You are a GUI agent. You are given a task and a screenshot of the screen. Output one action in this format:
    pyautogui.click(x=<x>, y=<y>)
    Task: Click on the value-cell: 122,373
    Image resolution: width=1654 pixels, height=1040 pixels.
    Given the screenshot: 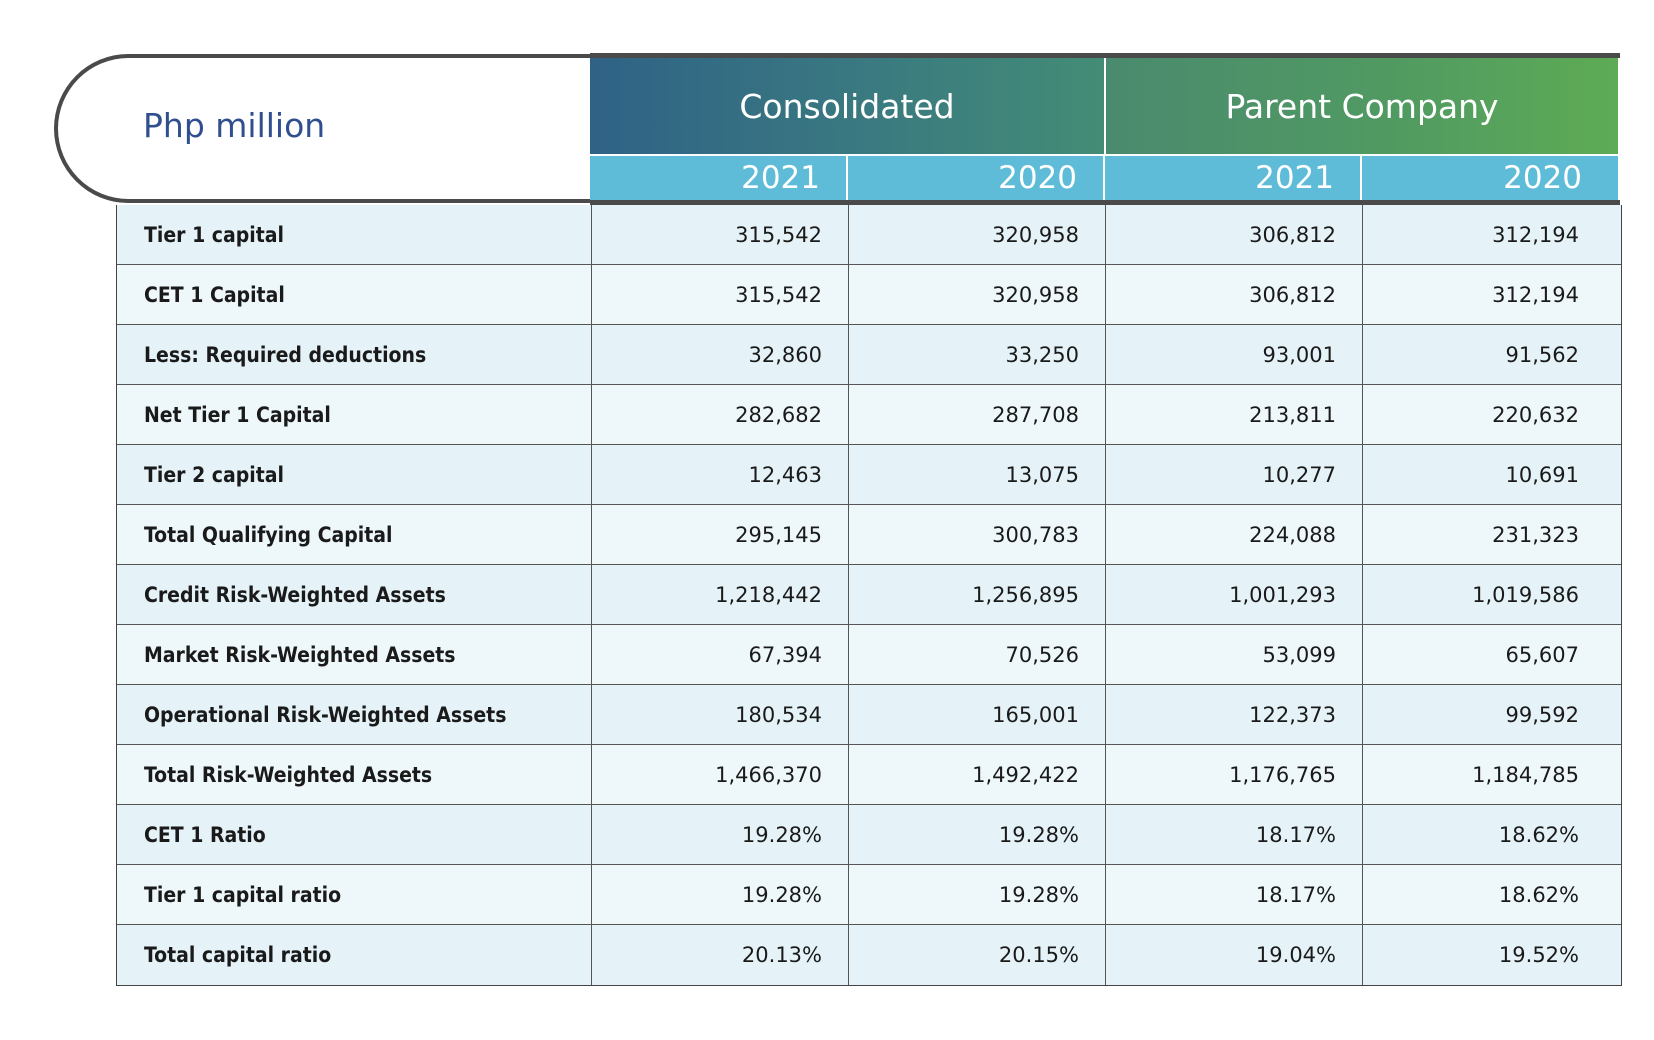 What is the action you would take?
    pyautogui.click(x=1233, y=714)
    